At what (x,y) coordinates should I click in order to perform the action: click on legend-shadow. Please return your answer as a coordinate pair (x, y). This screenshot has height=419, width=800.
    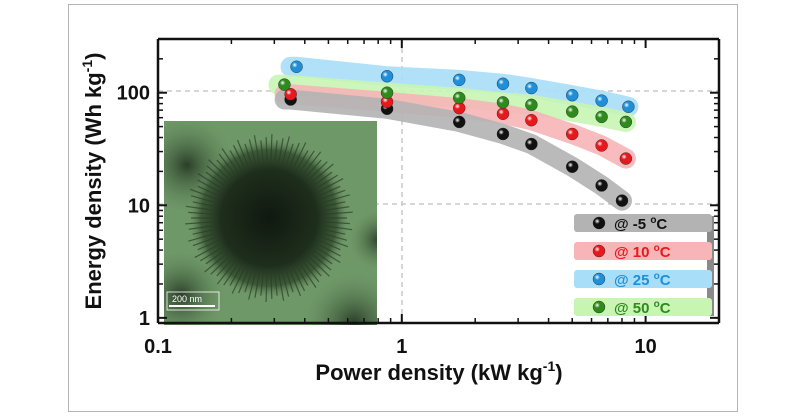
    Looking at the image, I should click on (710, 266).